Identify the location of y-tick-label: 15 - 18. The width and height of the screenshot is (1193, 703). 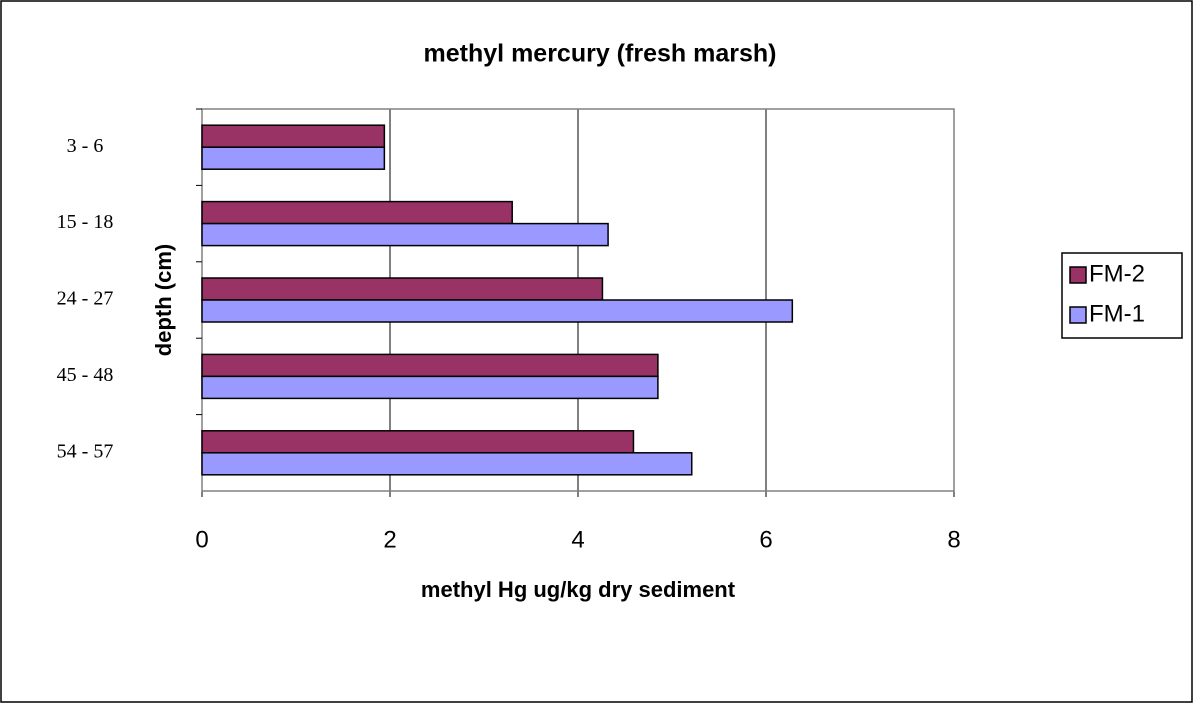
(85, 222).